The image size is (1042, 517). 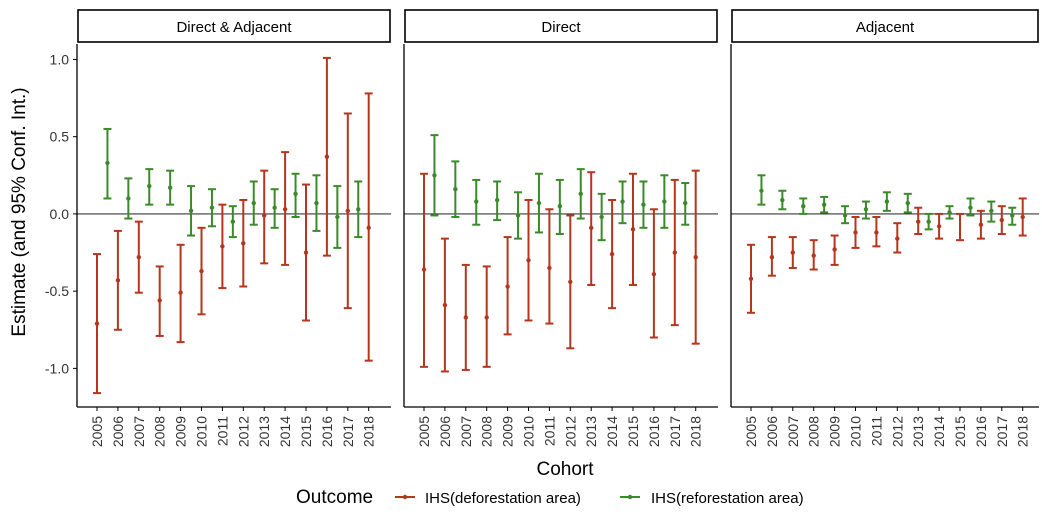 I want to click on x-tick-label: 2010, so click(x=529, y=431).